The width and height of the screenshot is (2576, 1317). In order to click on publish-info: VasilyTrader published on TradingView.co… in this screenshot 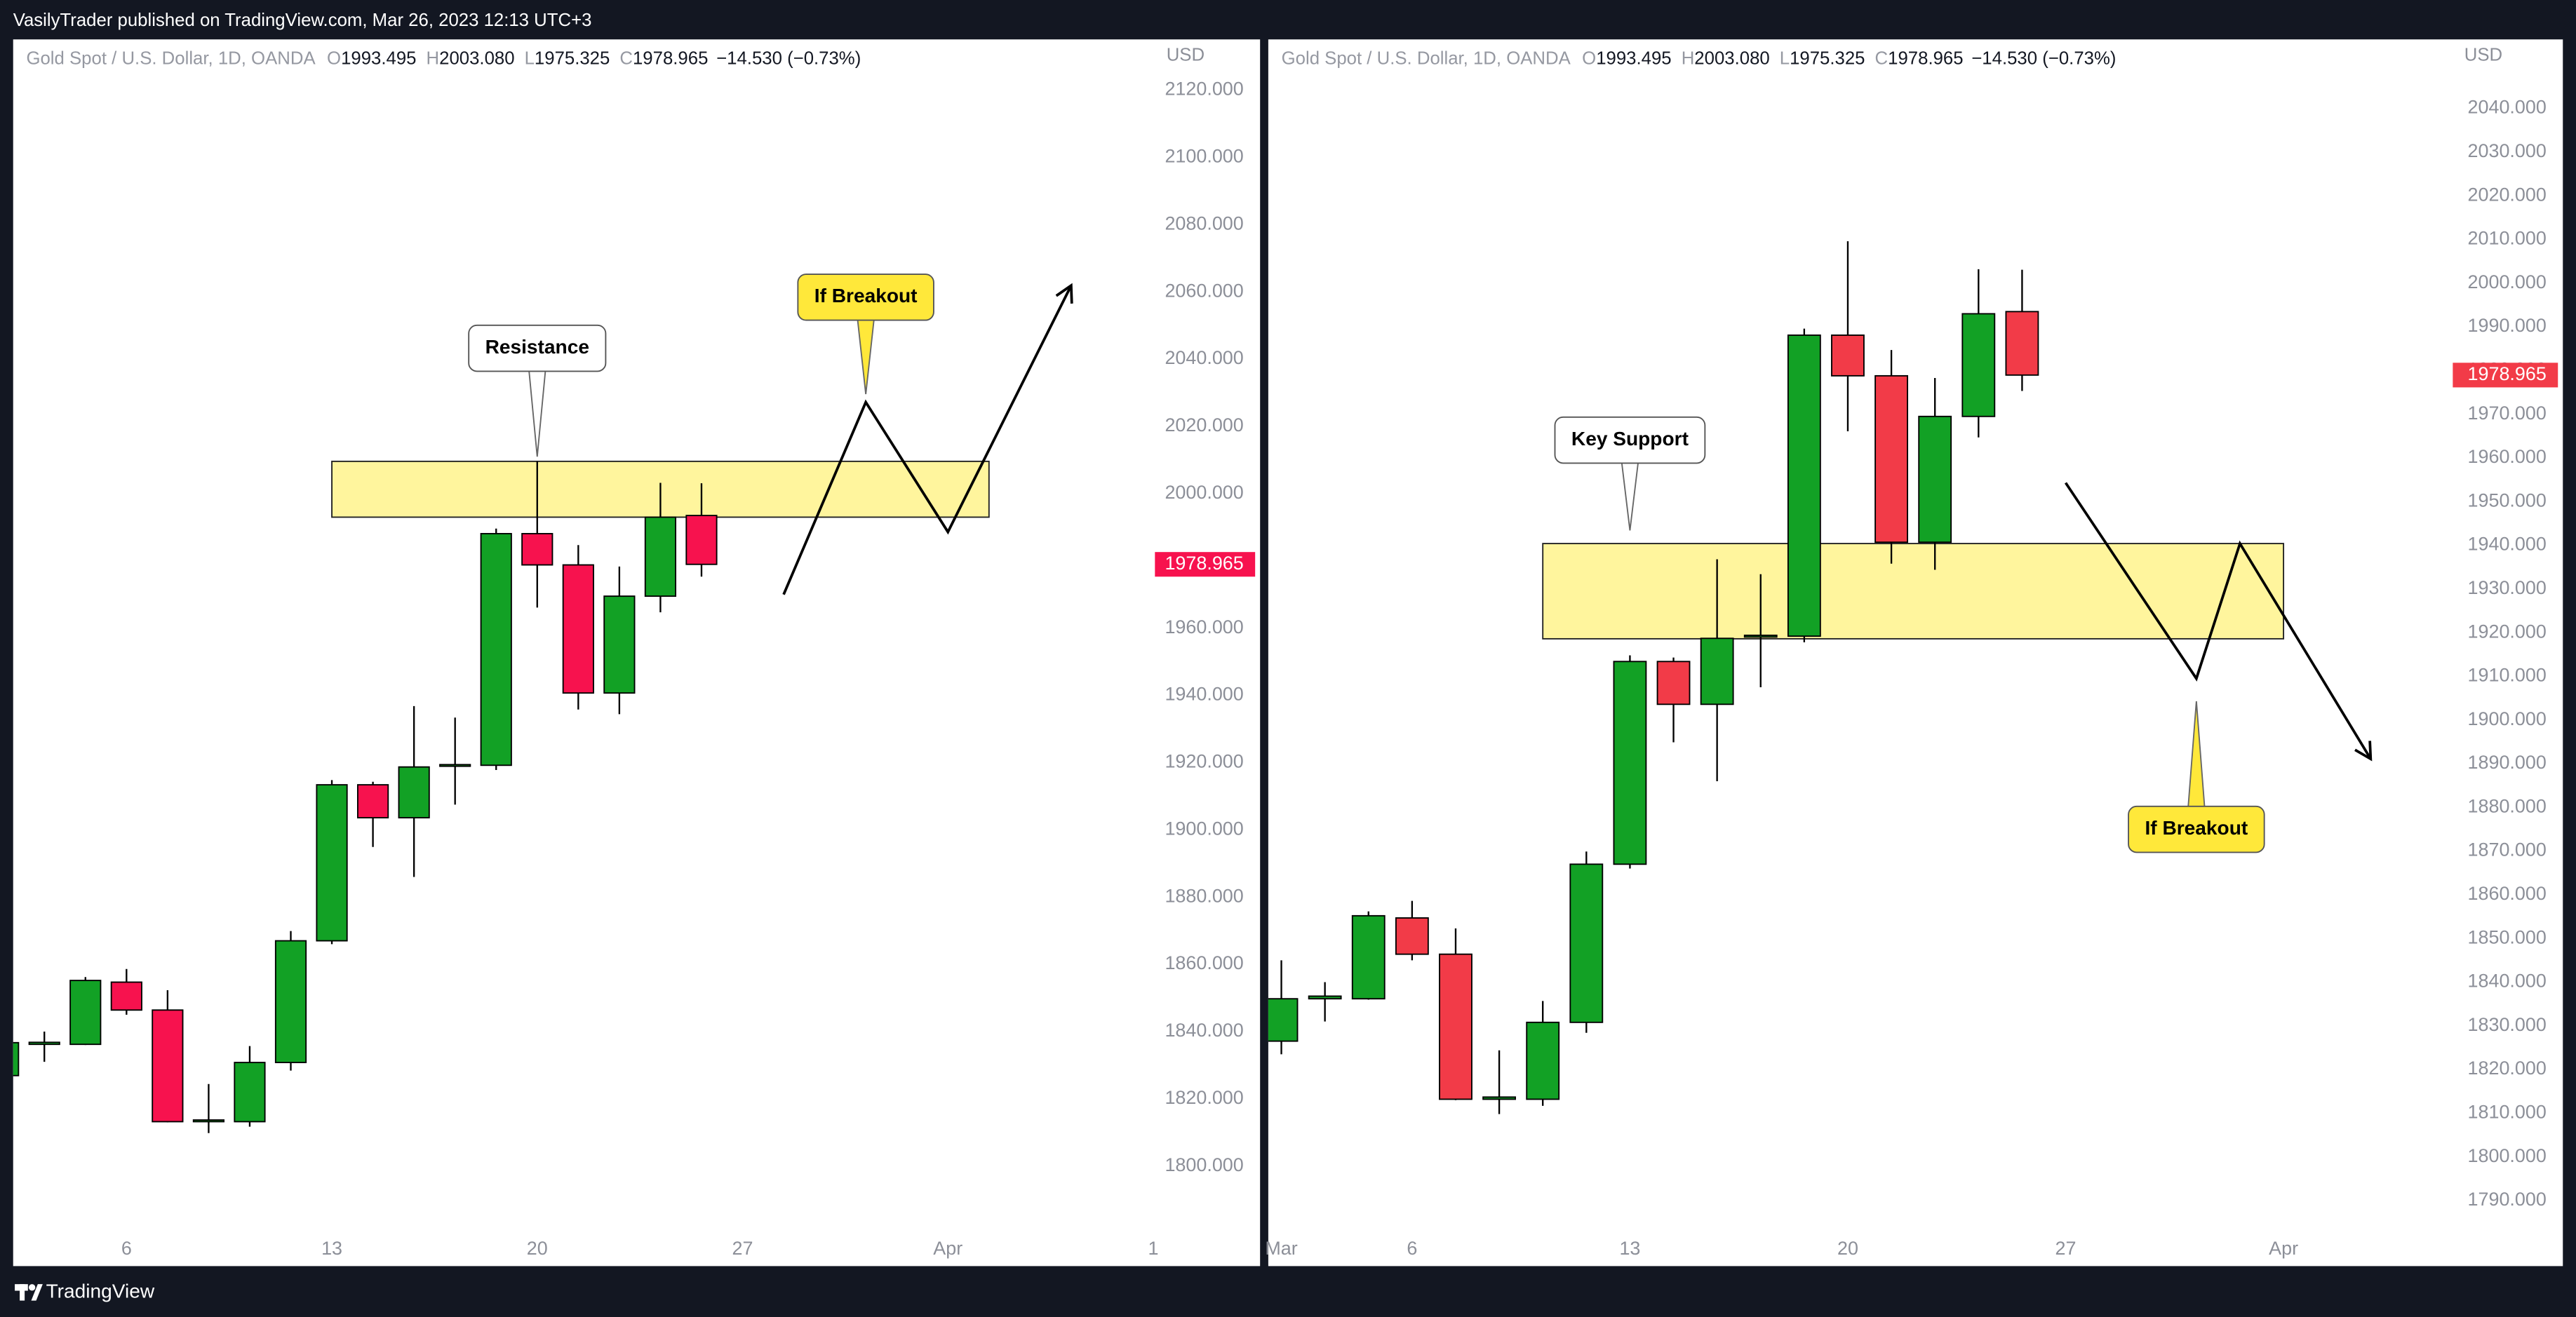, I will do `click(302, 20)`.